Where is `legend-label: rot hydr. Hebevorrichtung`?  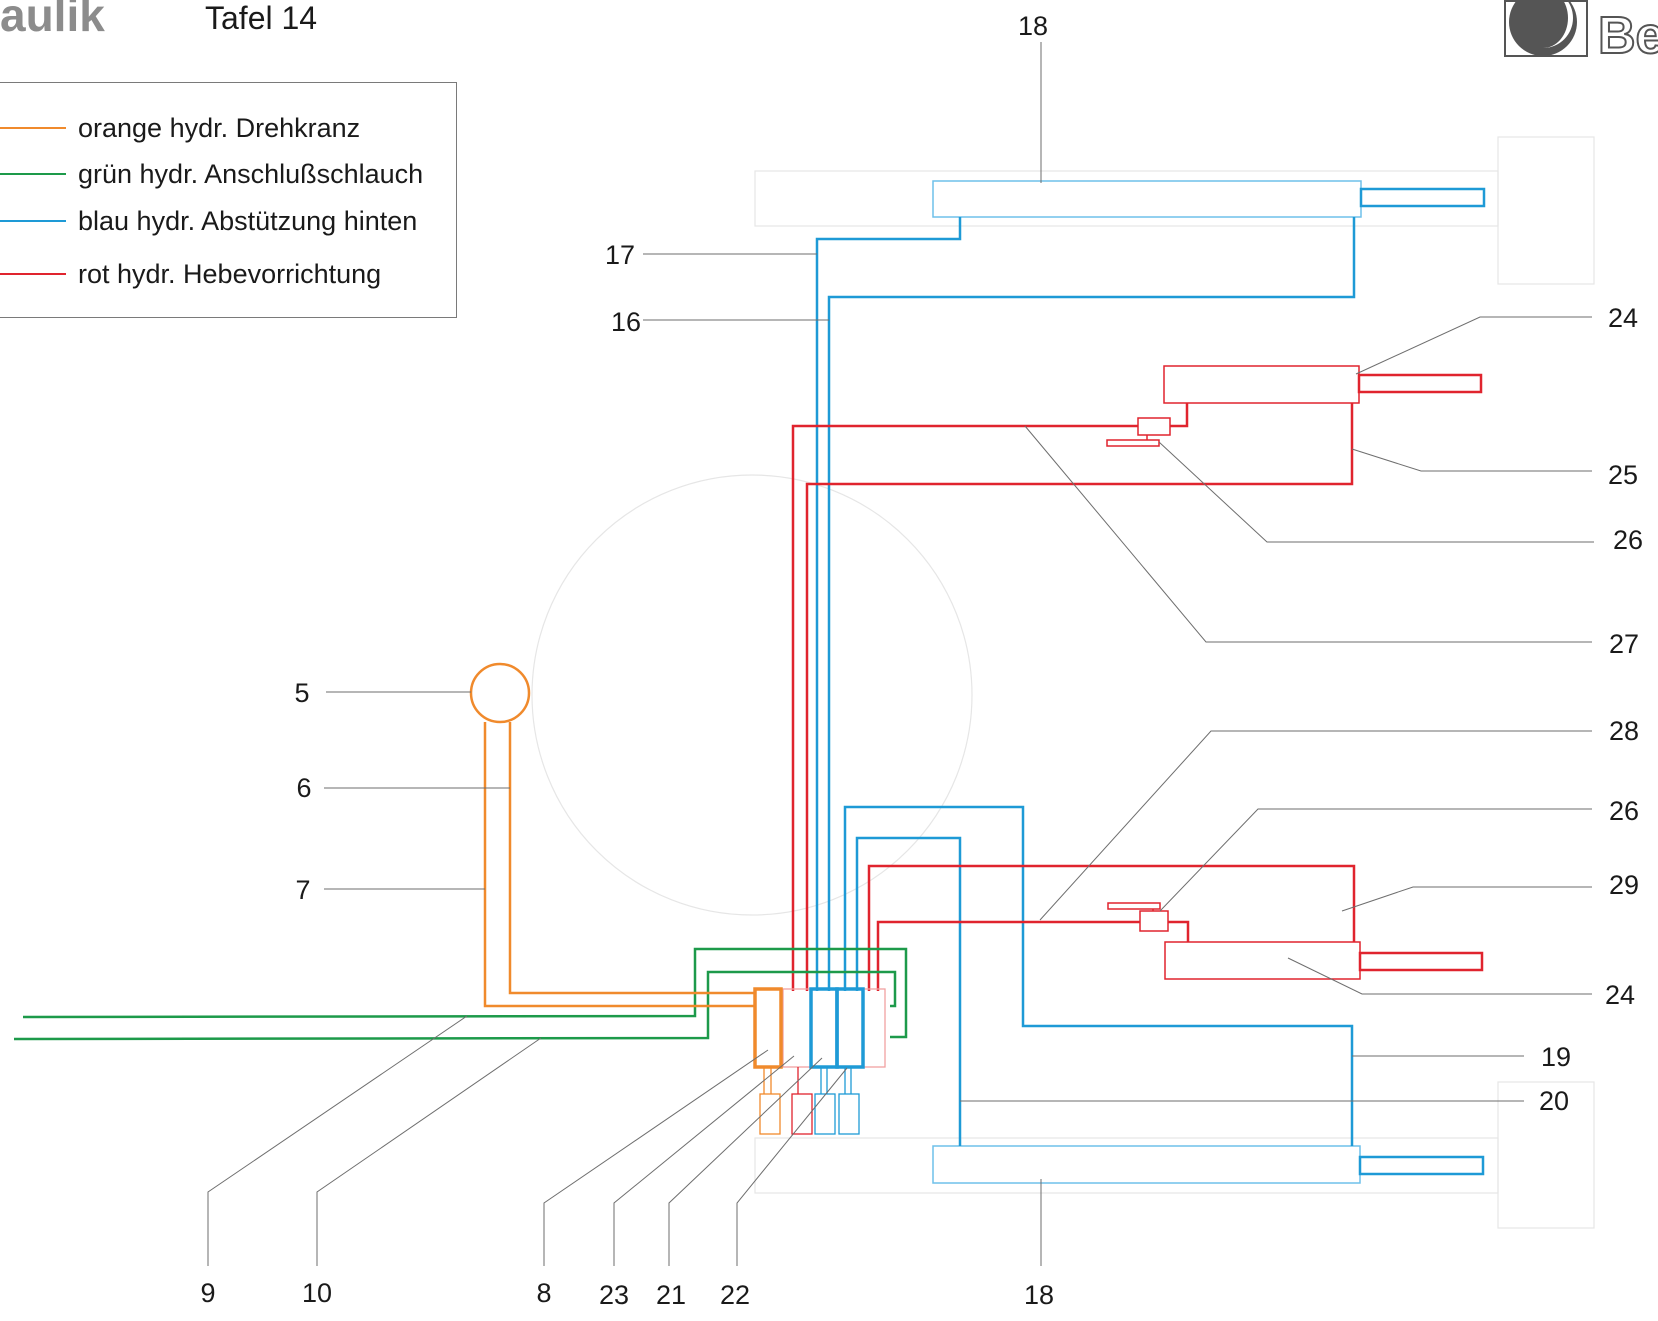
legend-label: rot hydr. Hebevorrichtung is located at coordinates (230, 273).